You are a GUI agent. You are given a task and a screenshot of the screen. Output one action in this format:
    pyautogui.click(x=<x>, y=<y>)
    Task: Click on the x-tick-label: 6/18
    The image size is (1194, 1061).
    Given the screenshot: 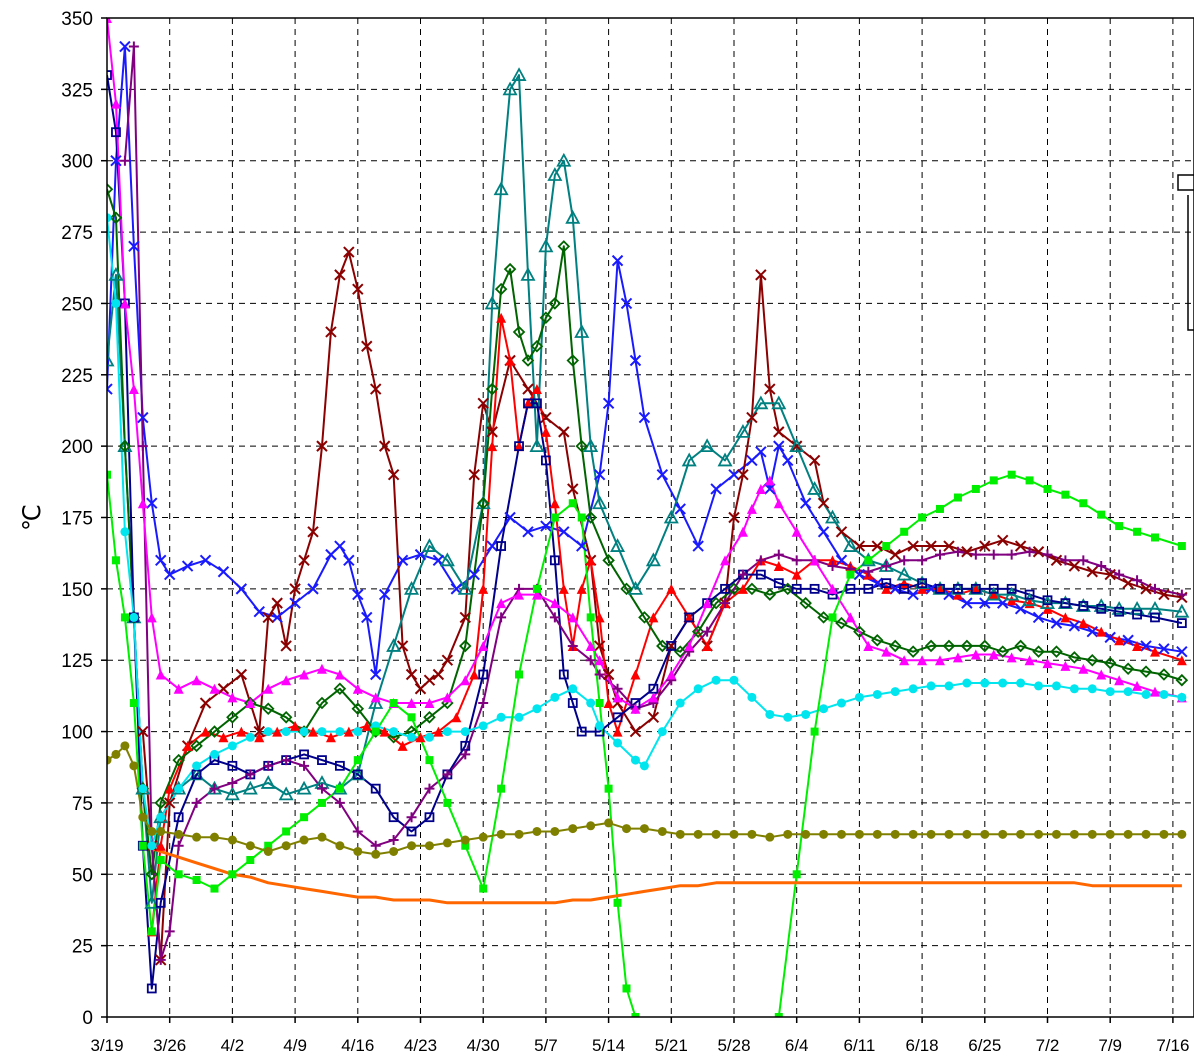 What is the action you would take?
    pyautogui.click(x=922, y=1045)
    